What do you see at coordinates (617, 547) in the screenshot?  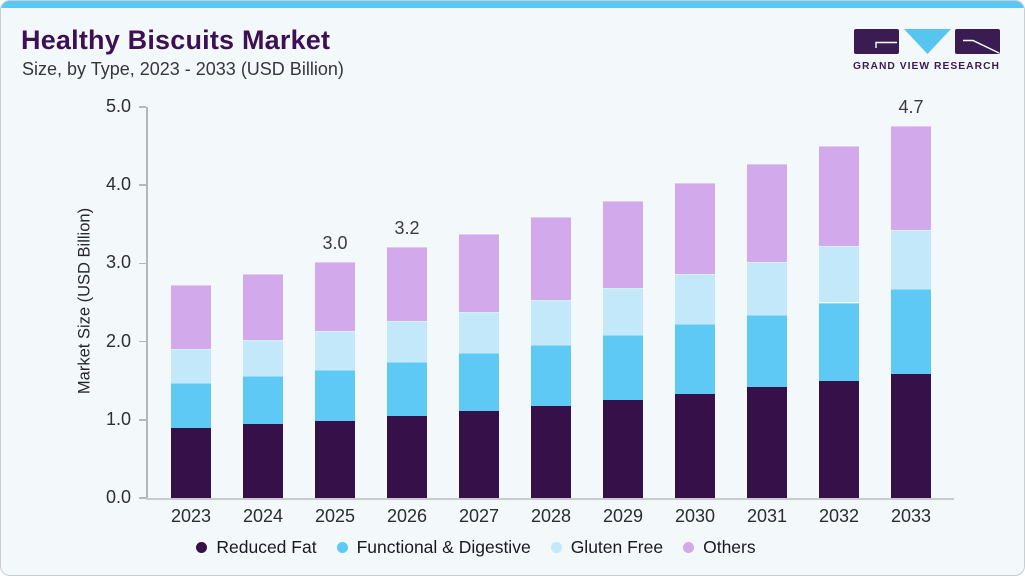 I see `legend-label: Gluten Free` at bounding box center [617, 547].